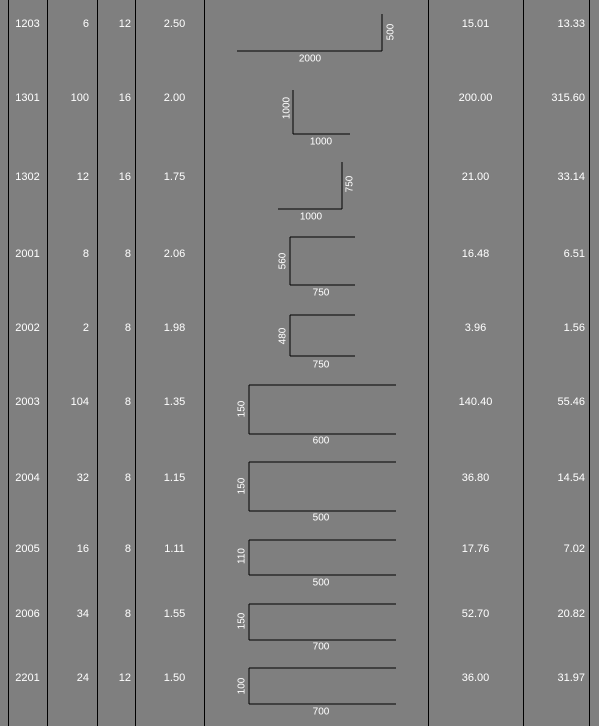  Describe the element at coordinates (174, 678) in the screenshot. I see `length-cell: 1.50` at that location.